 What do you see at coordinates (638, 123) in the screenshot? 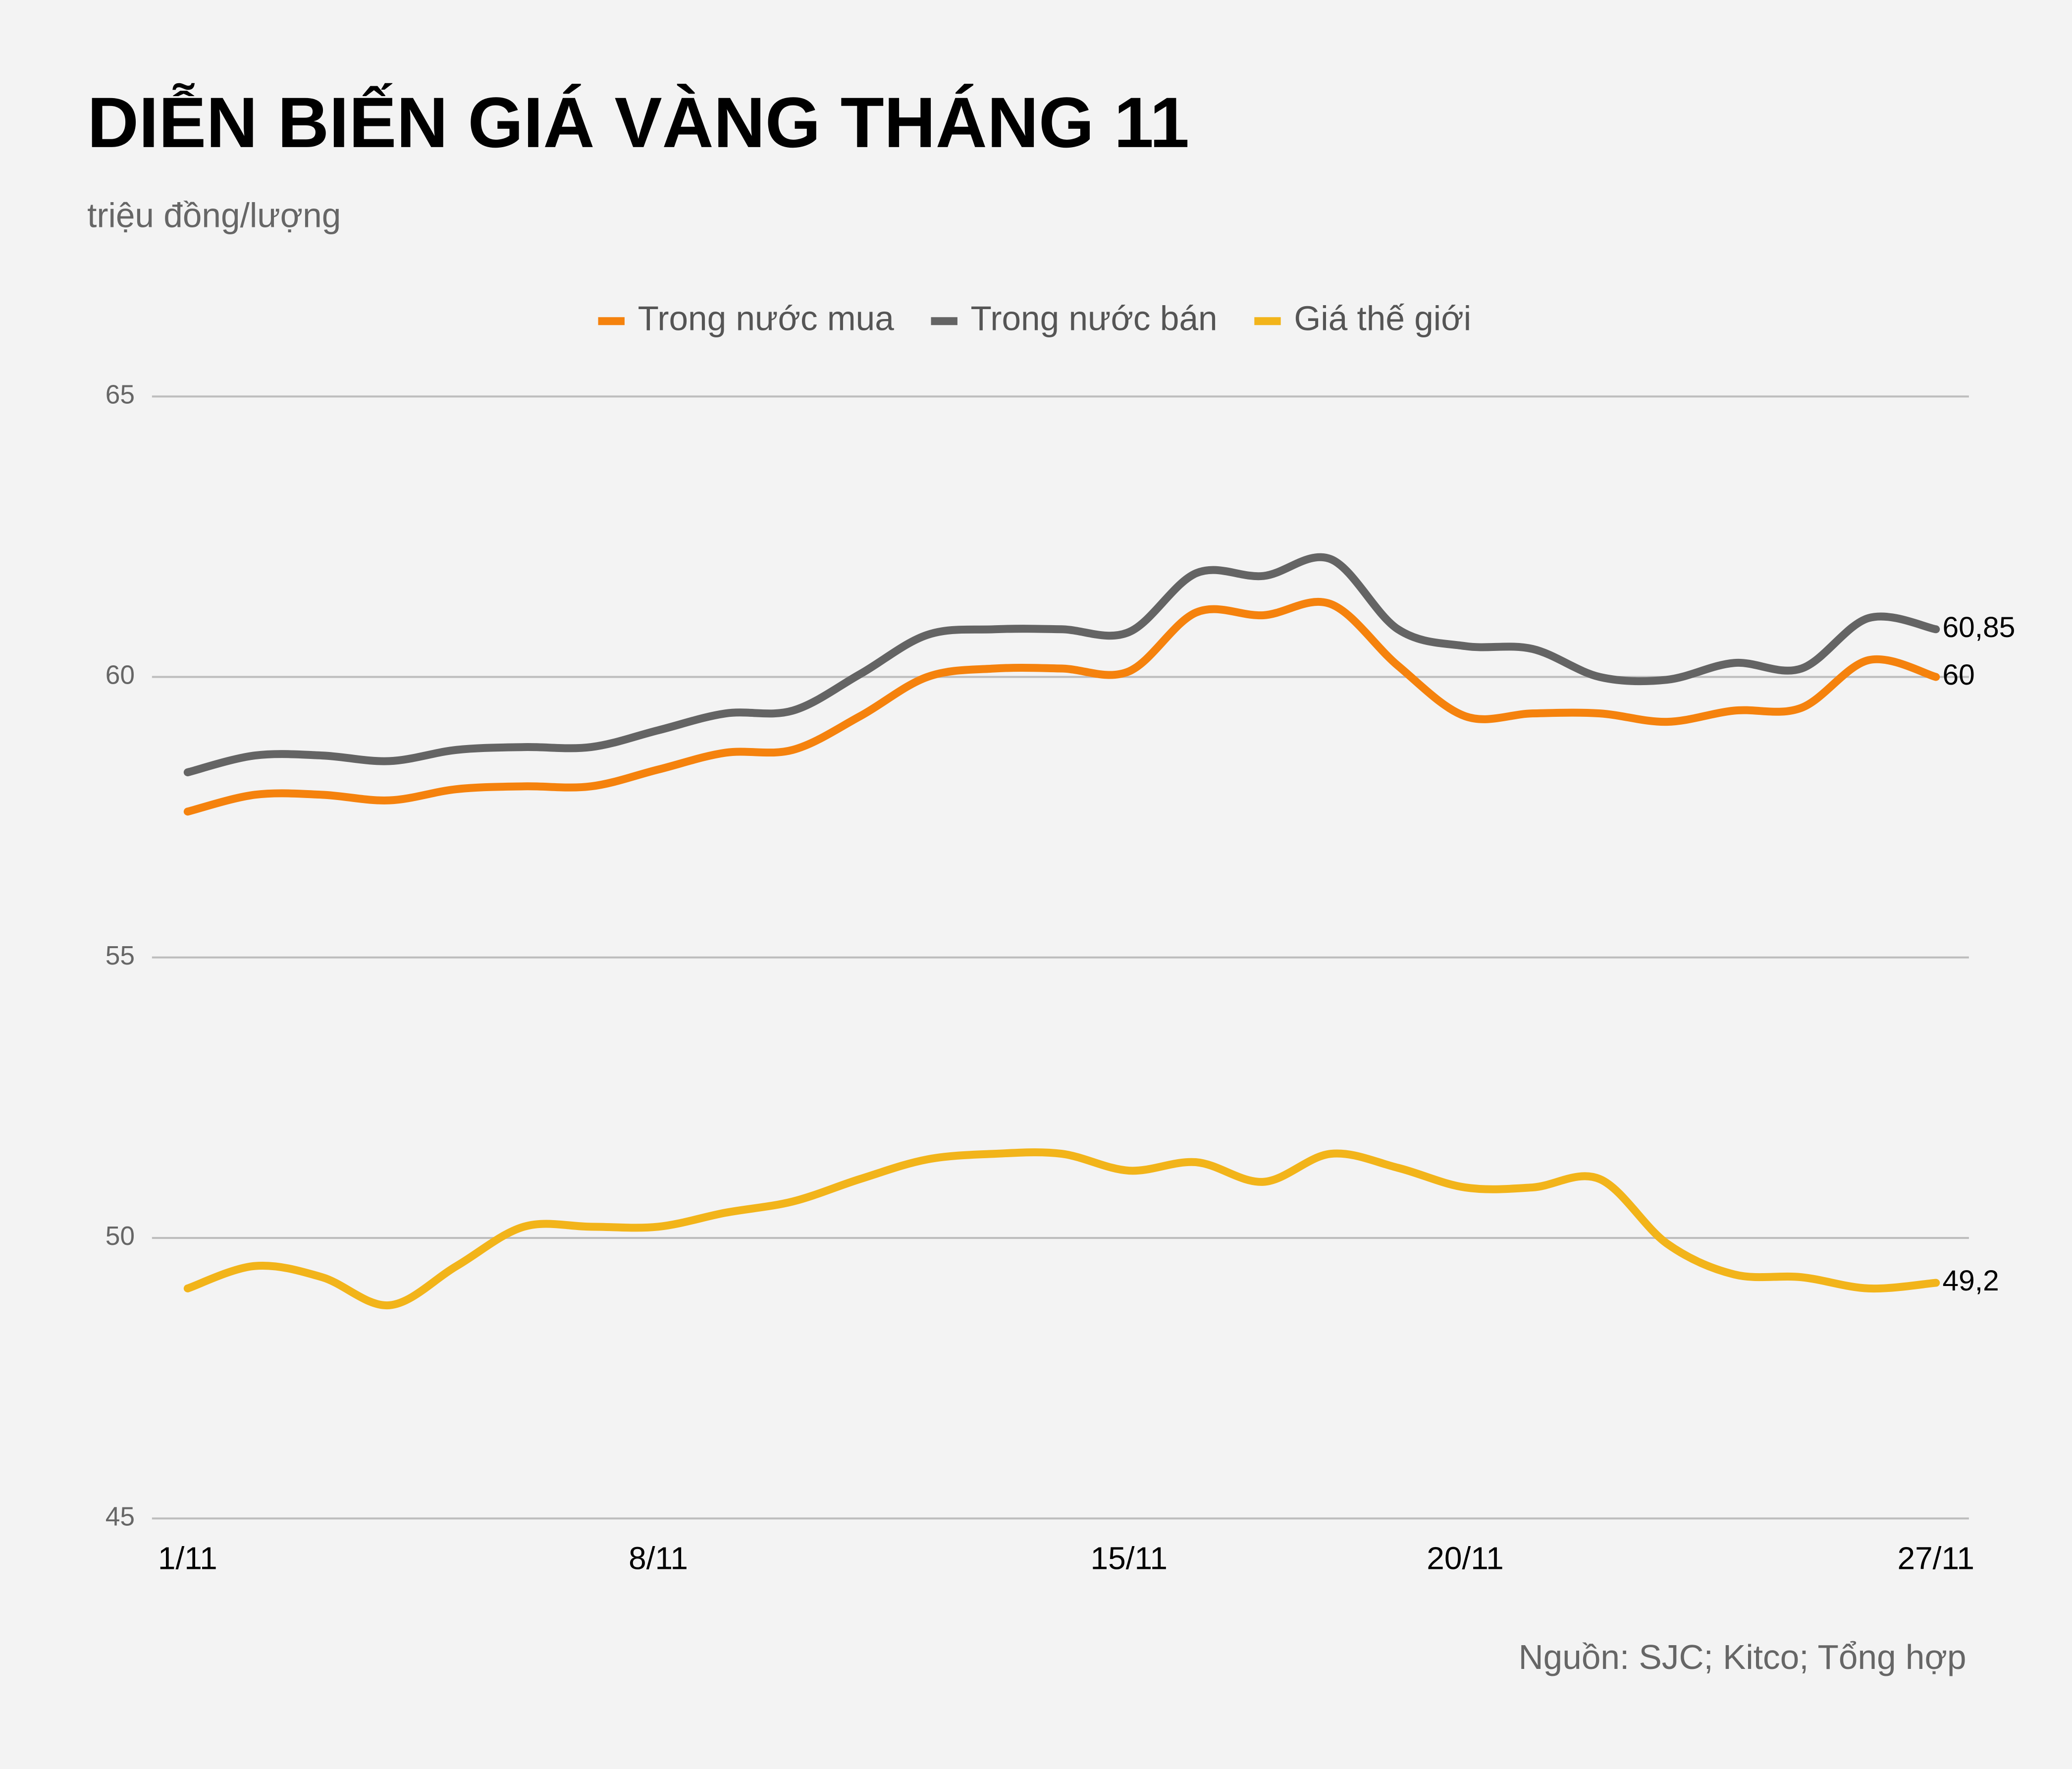
I see `chart-title: DIỄN BIẾN GIÁ VÀNG THÁNG 11` at bounding box center [638, 123].